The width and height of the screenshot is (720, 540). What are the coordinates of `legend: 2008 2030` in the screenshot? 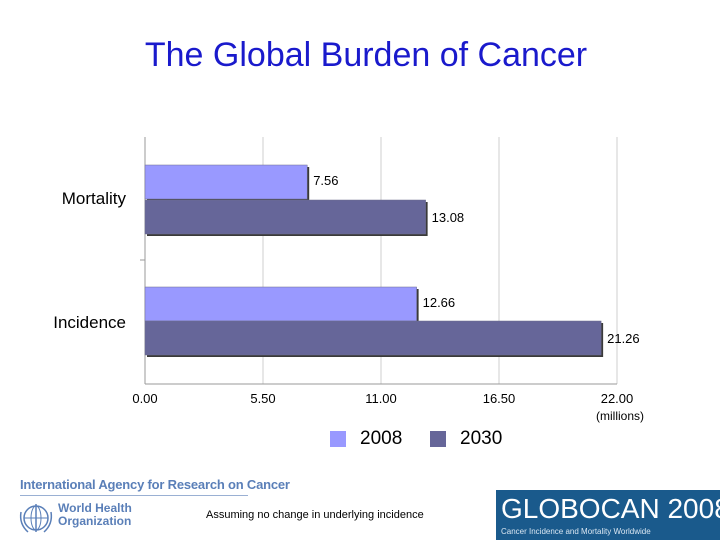 It's located at (360, 443).